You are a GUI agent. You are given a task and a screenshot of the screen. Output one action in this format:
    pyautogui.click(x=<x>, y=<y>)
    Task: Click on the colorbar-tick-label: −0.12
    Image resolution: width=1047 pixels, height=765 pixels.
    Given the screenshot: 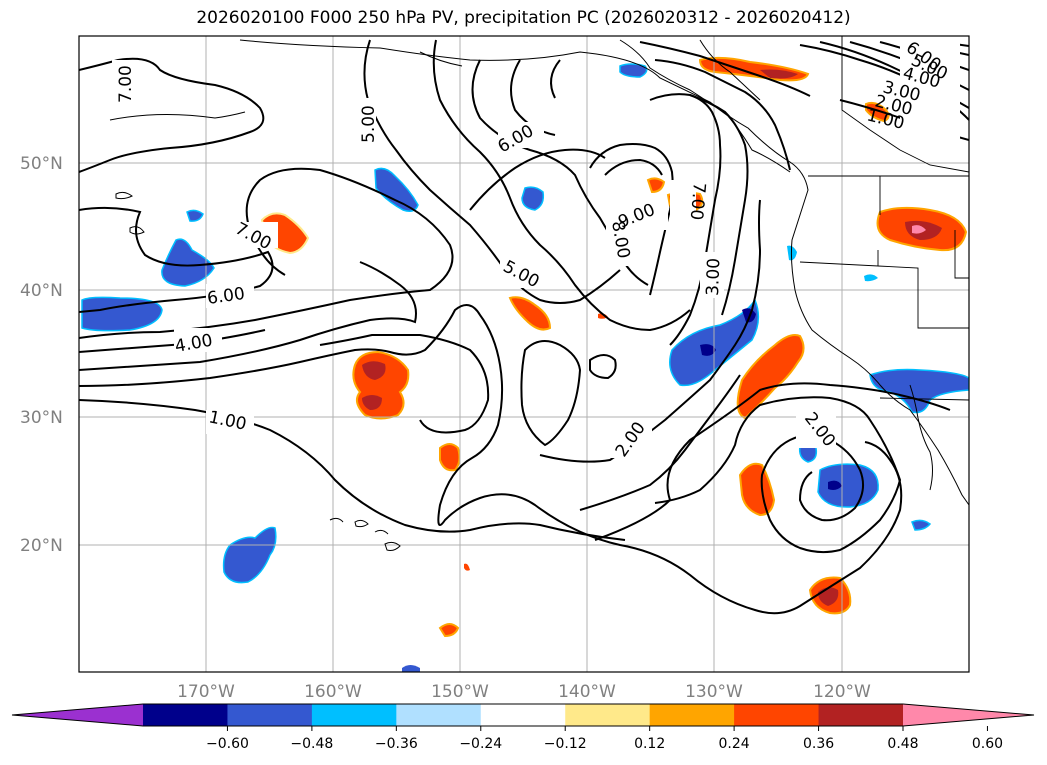 What is the action you would take?
    pyautogui.click(x=565, y=744)
    